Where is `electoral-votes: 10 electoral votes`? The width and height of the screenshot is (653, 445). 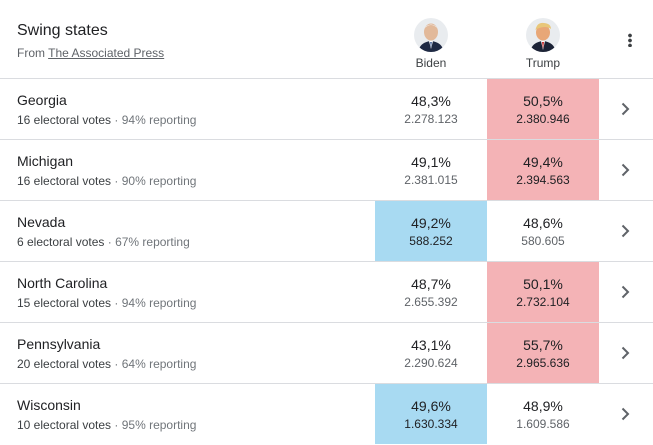 electoral-votes: 10 electoral votes is located at coordinates (64, 425).